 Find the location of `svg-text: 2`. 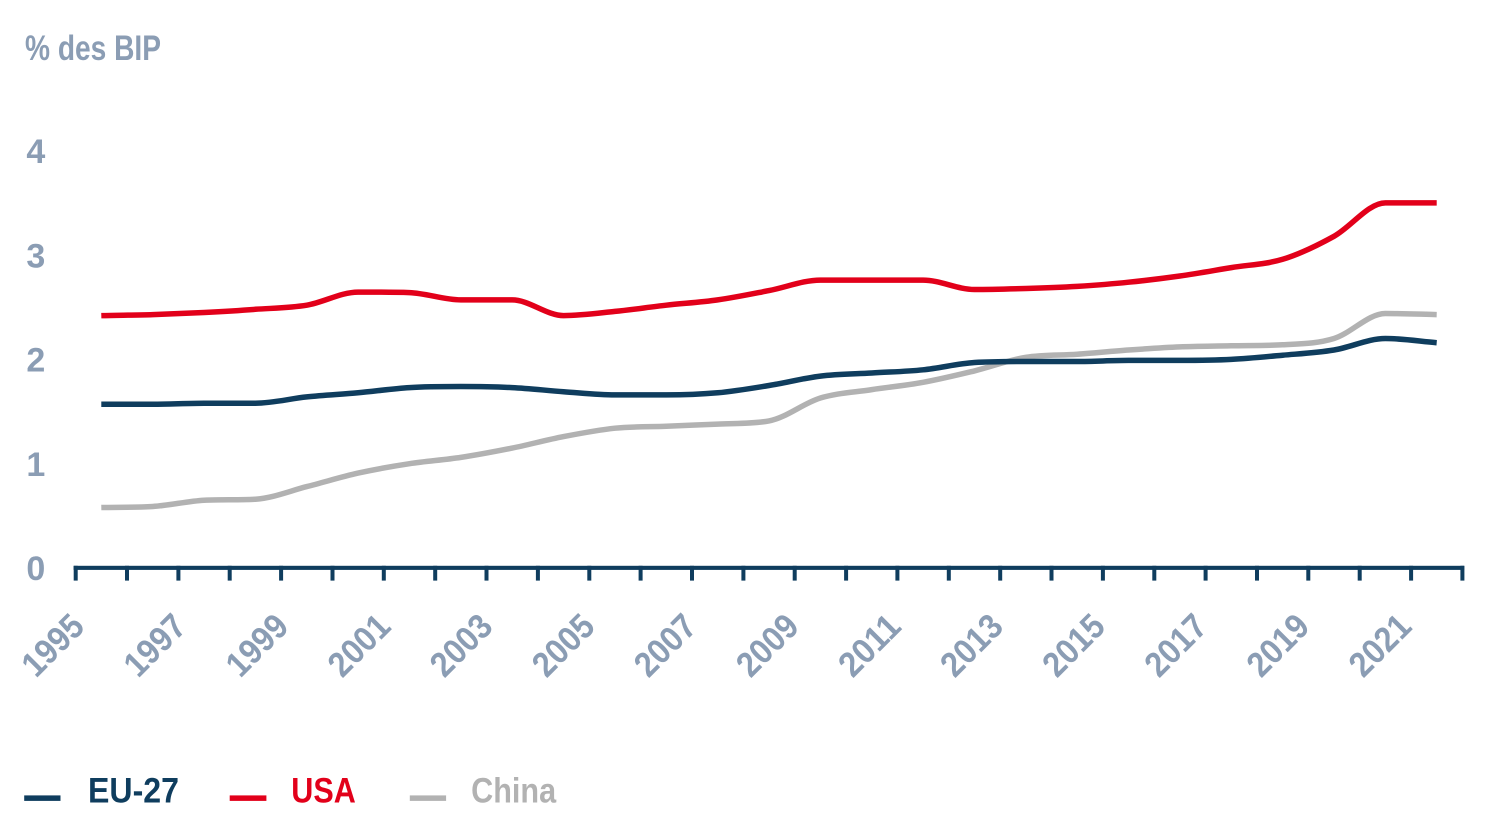

svg-text: 2 is located at coordinates (35, 361).